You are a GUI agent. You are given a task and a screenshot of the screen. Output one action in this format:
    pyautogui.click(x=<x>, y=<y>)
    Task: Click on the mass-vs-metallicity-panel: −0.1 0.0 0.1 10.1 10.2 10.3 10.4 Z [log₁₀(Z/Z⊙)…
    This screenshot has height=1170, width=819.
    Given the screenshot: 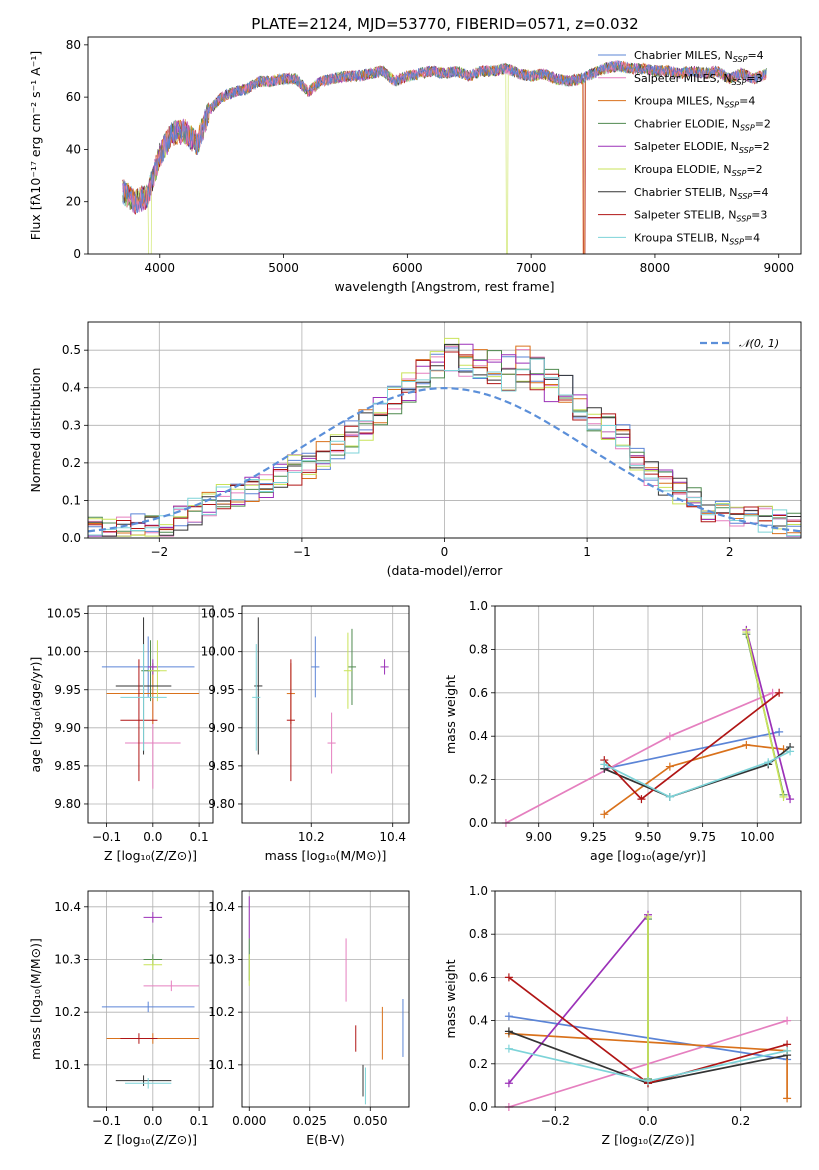 What is the action you would take?
    pyautogui.click(x=121, y=1018)
    